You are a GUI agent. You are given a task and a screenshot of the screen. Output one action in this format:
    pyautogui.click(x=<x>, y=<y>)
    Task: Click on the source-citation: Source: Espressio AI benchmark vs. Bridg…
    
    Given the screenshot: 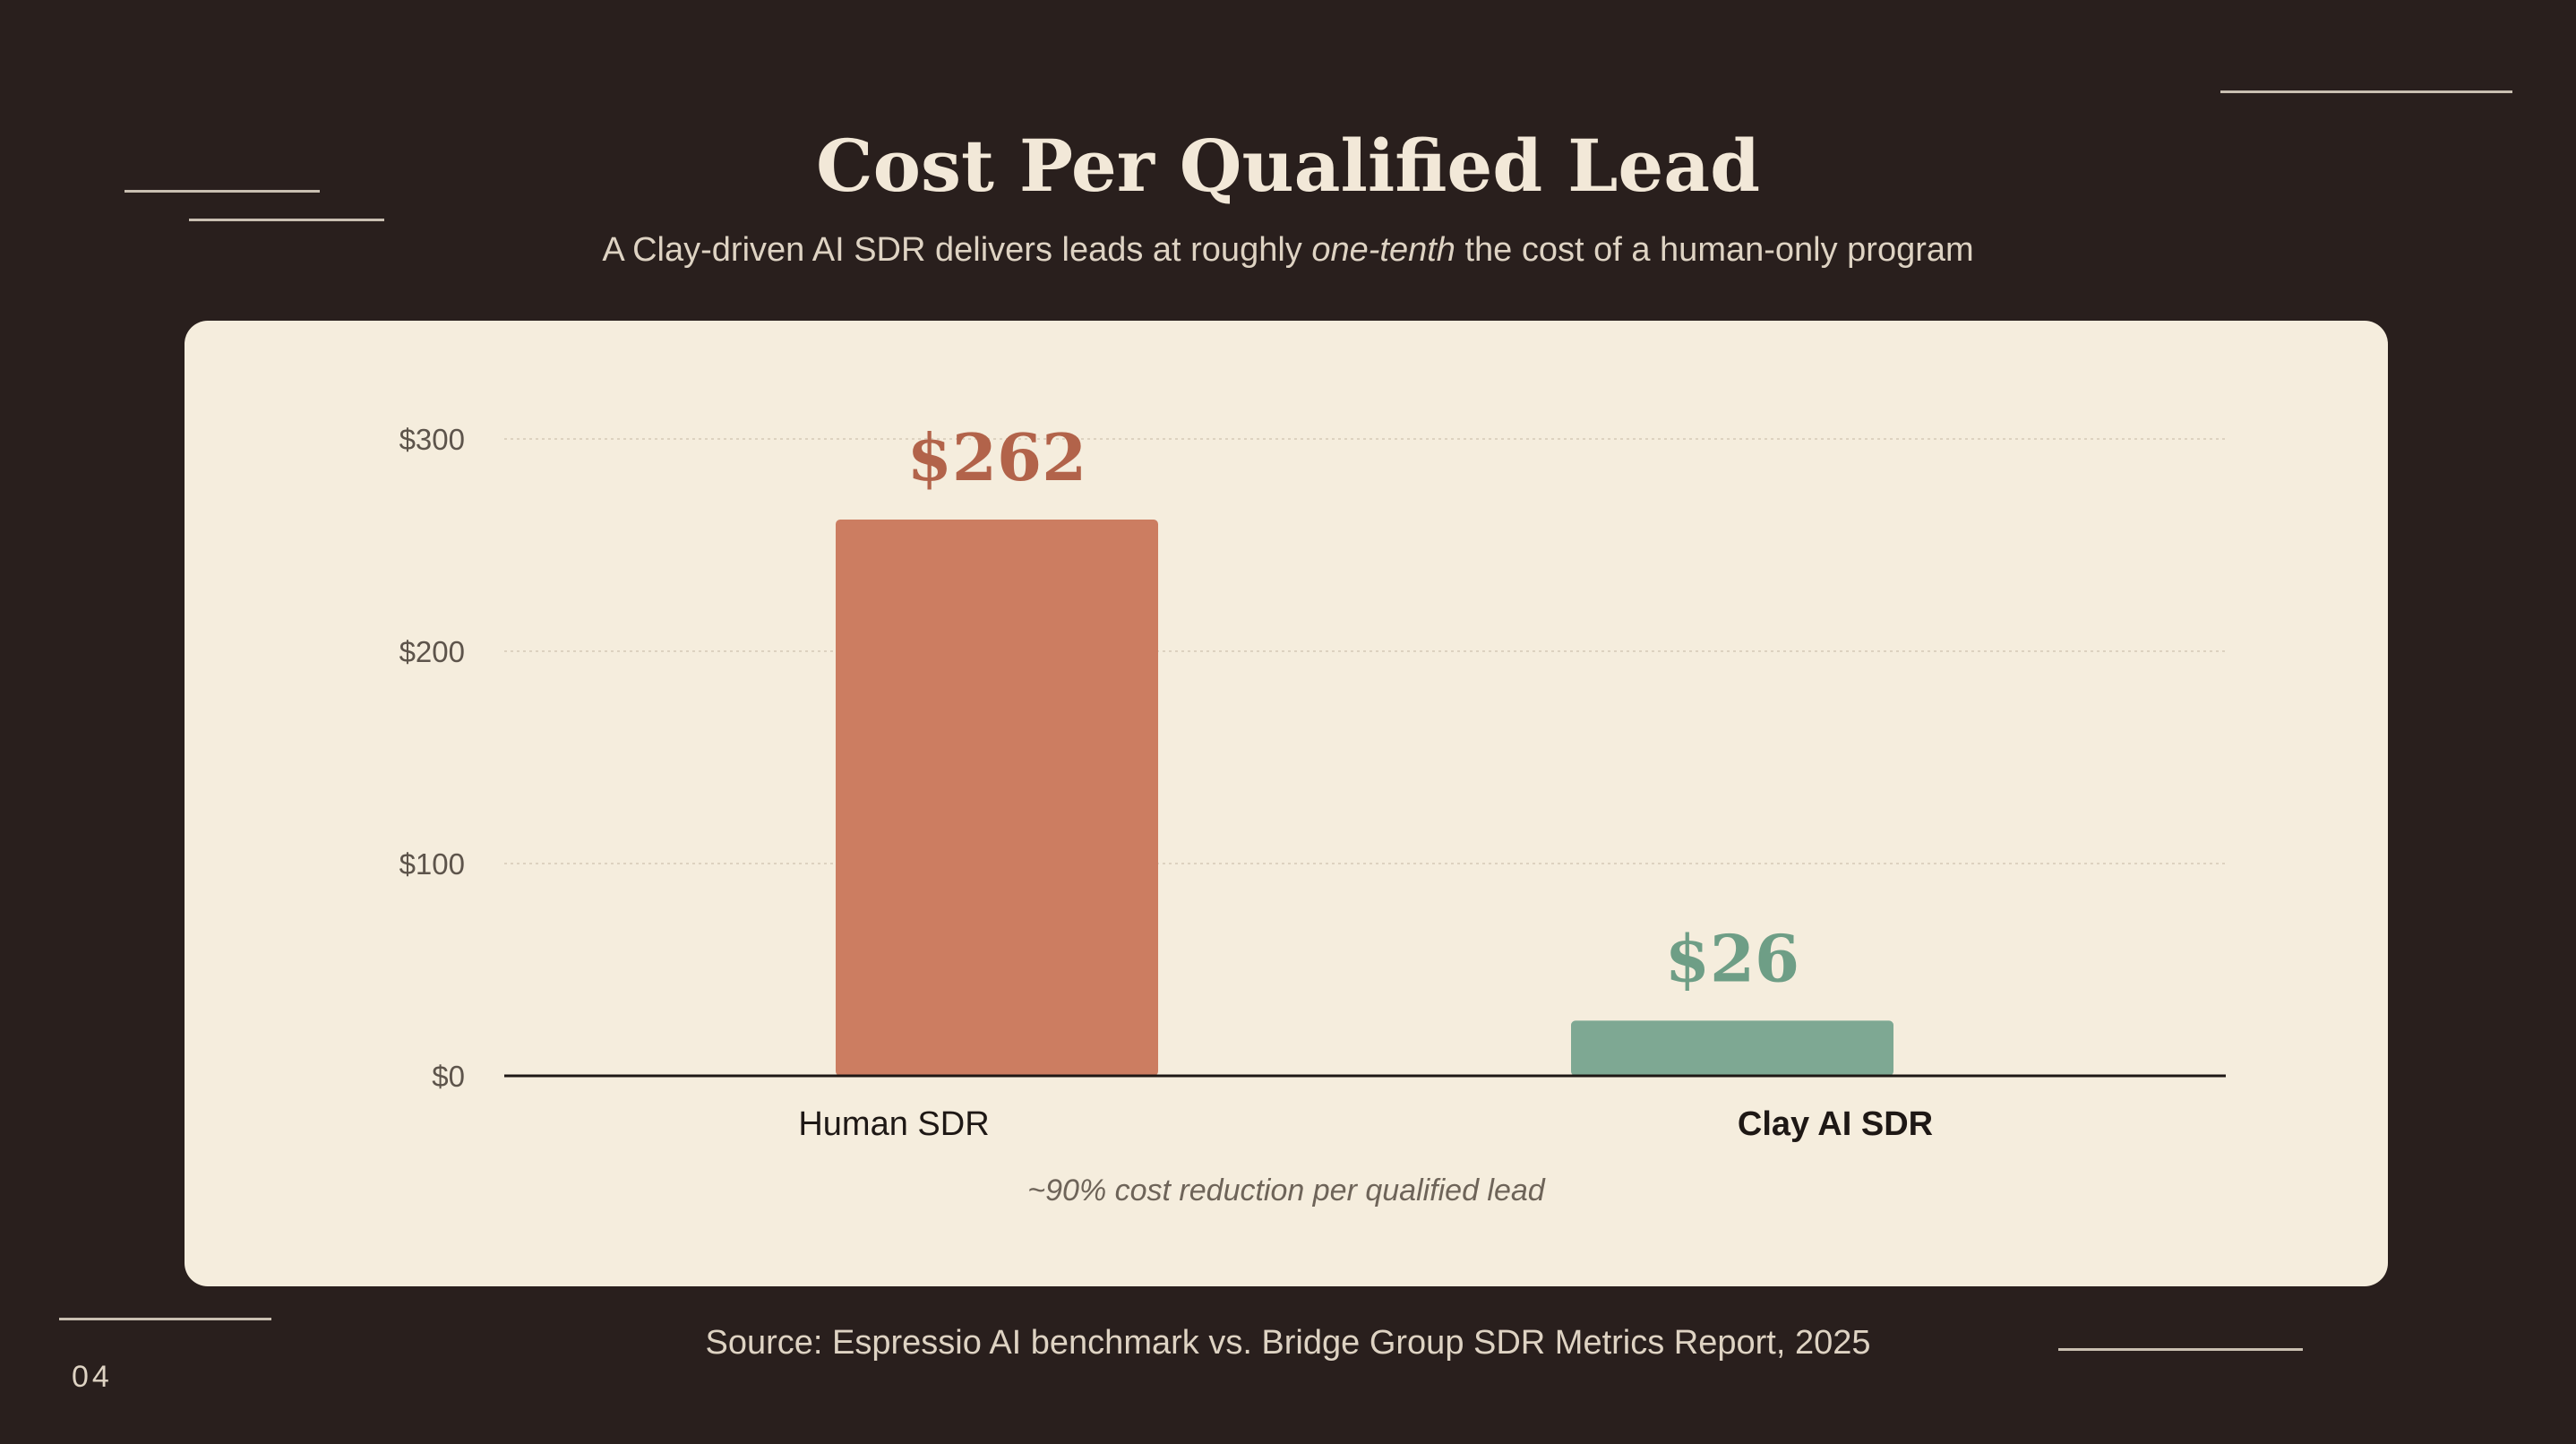 What is the action you would take?
    pyautogui.click(x=1288, y=1343)
    